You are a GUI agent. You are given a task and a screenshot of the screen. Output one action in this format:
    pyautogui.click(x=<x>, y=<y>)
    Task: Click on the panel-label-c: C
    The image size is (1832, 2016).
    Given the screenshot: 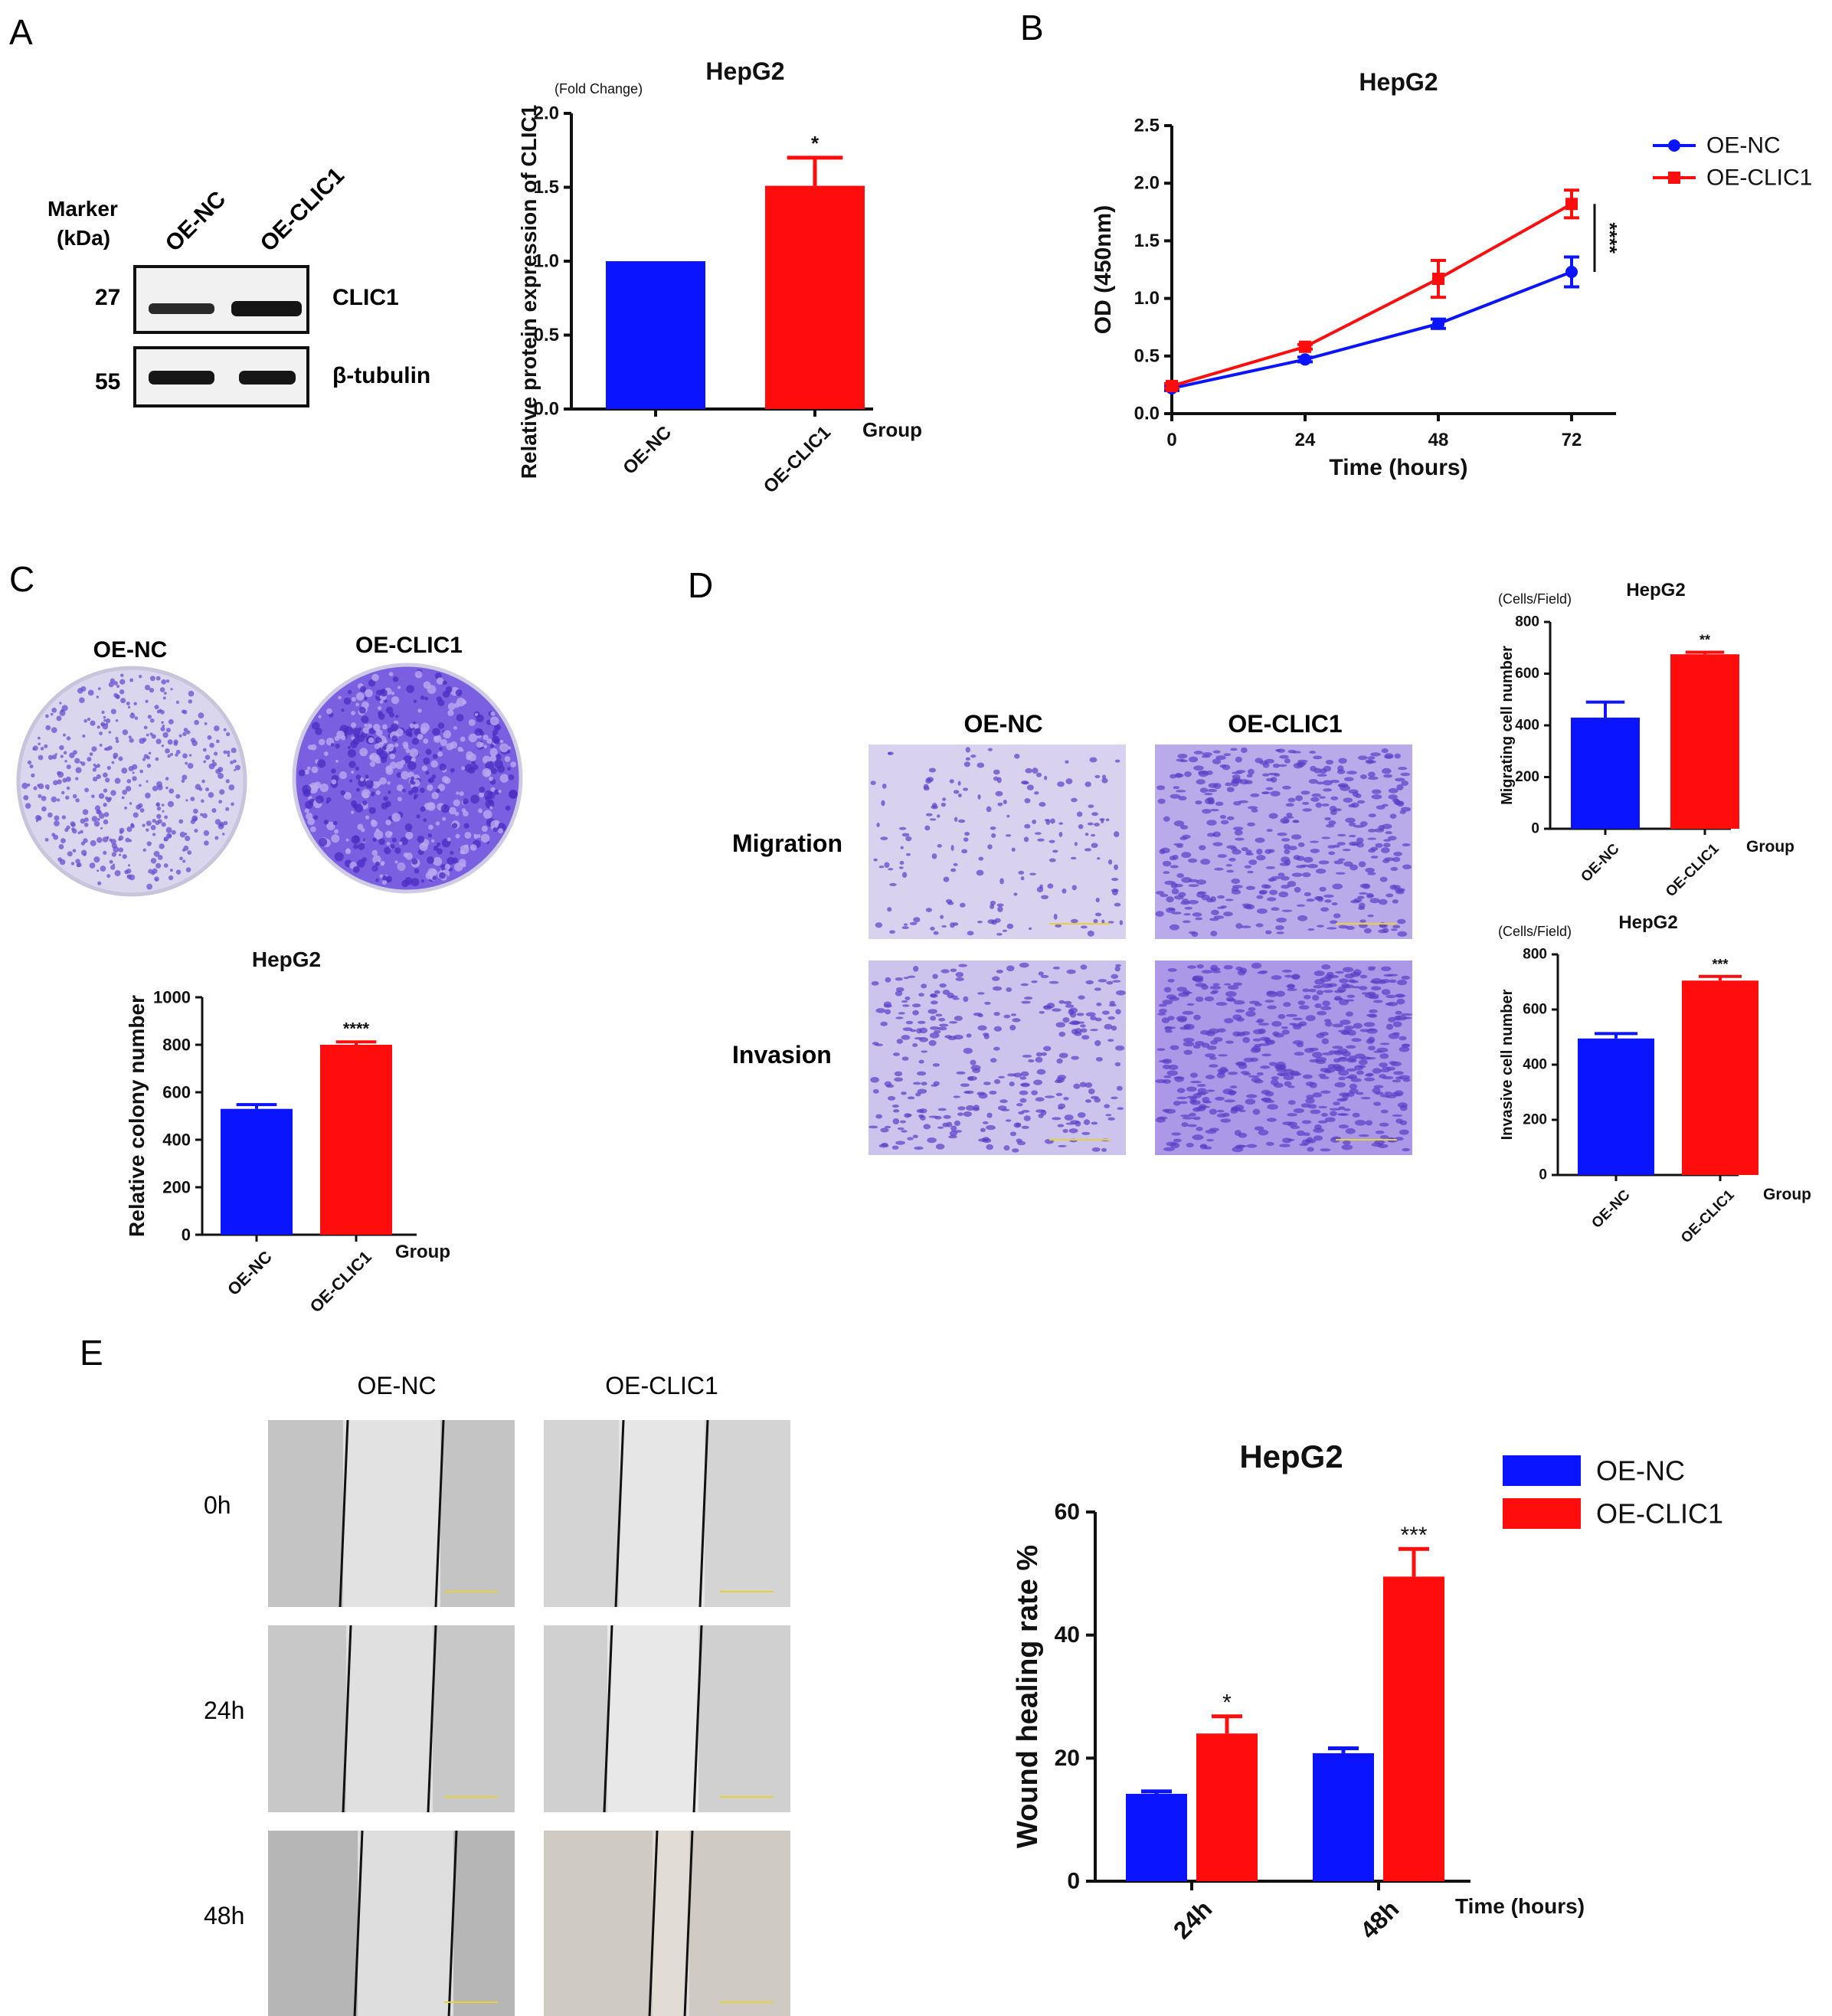 What is the action you would take?
    pyautogui.click(x=21, y=579)
    